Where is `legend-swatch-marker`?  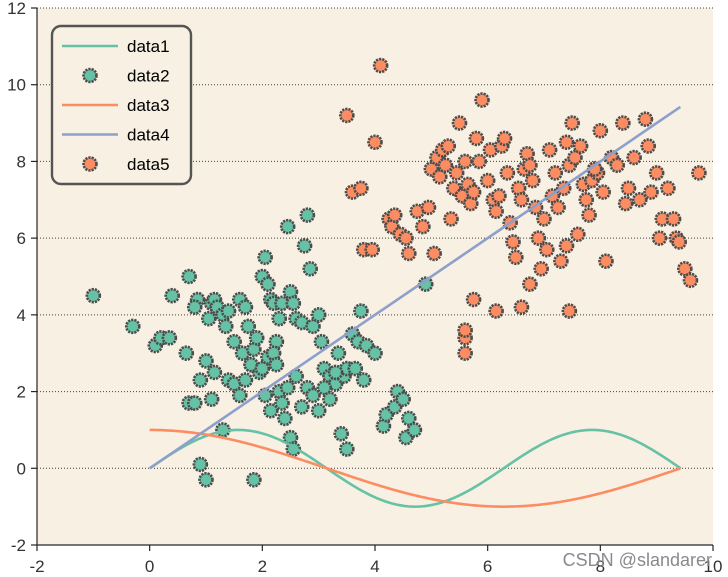 legend-swatch-marker is located at coordinates (90, 75).